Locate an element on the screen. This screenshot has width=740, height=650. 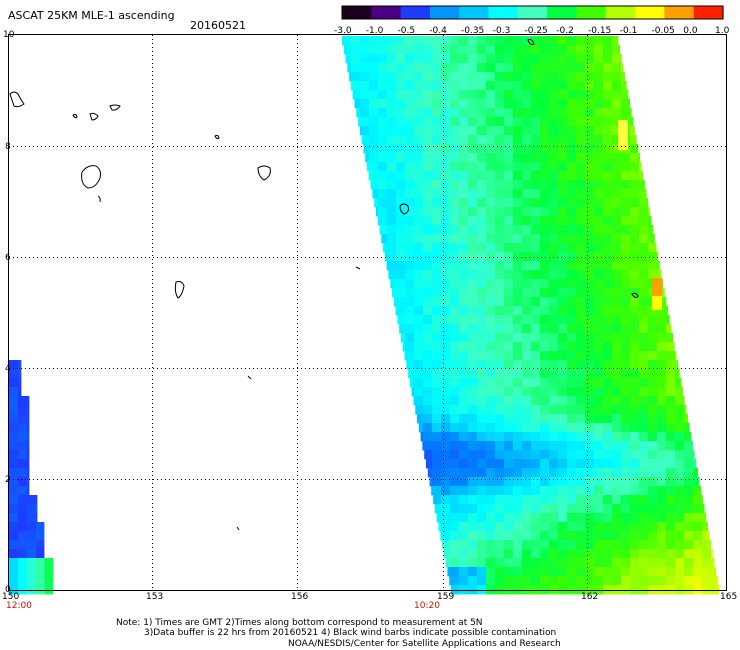
x-axis-tick-label: 165 is located at coordinates (729, 597).